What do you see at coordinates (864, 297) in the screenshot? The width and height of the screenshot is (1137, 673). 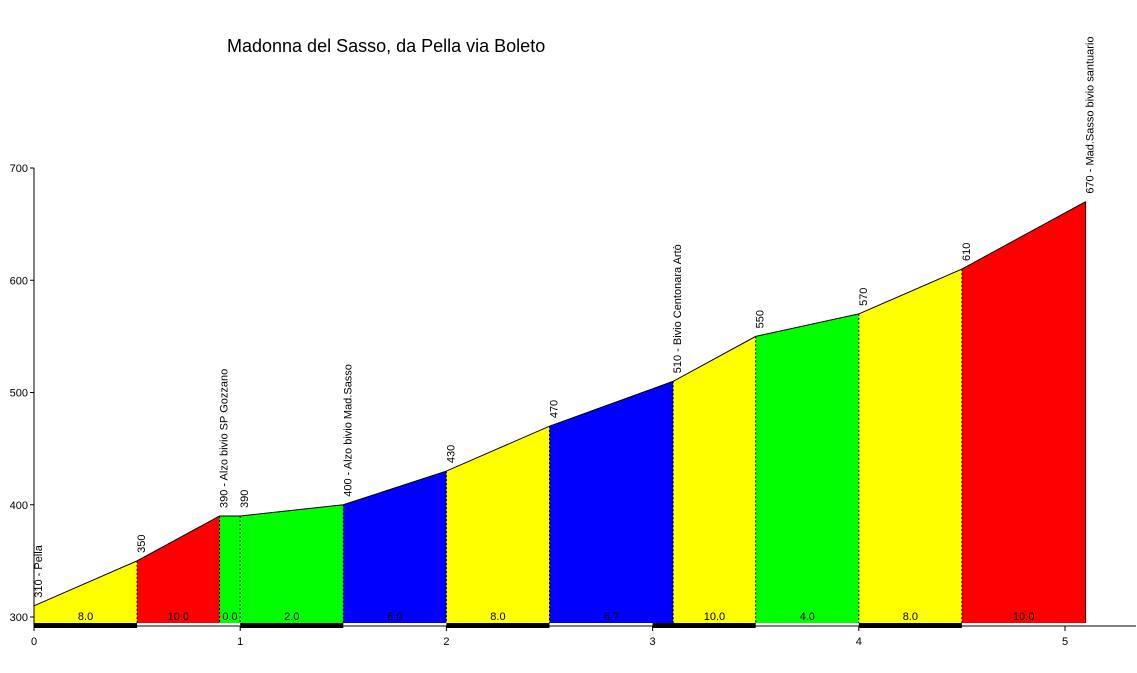 I see `point-label: 570` at bounding box center [864, 297].